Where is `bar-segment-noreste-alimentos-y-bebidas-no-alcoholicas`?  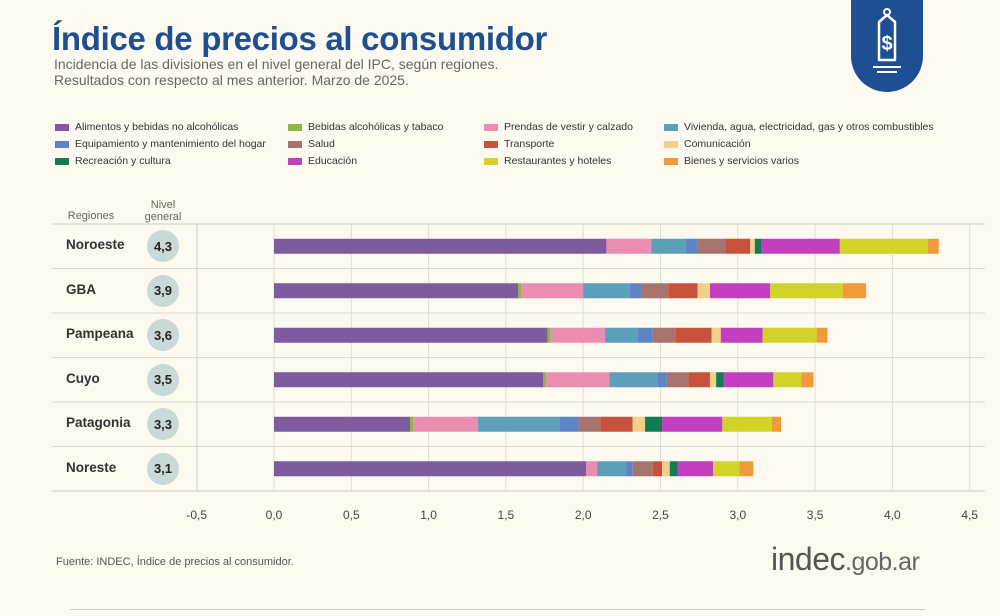
bar-segment-noreste-alimentos-y-bebidas-no-alcoholicas is located at coordinates (430, 469).